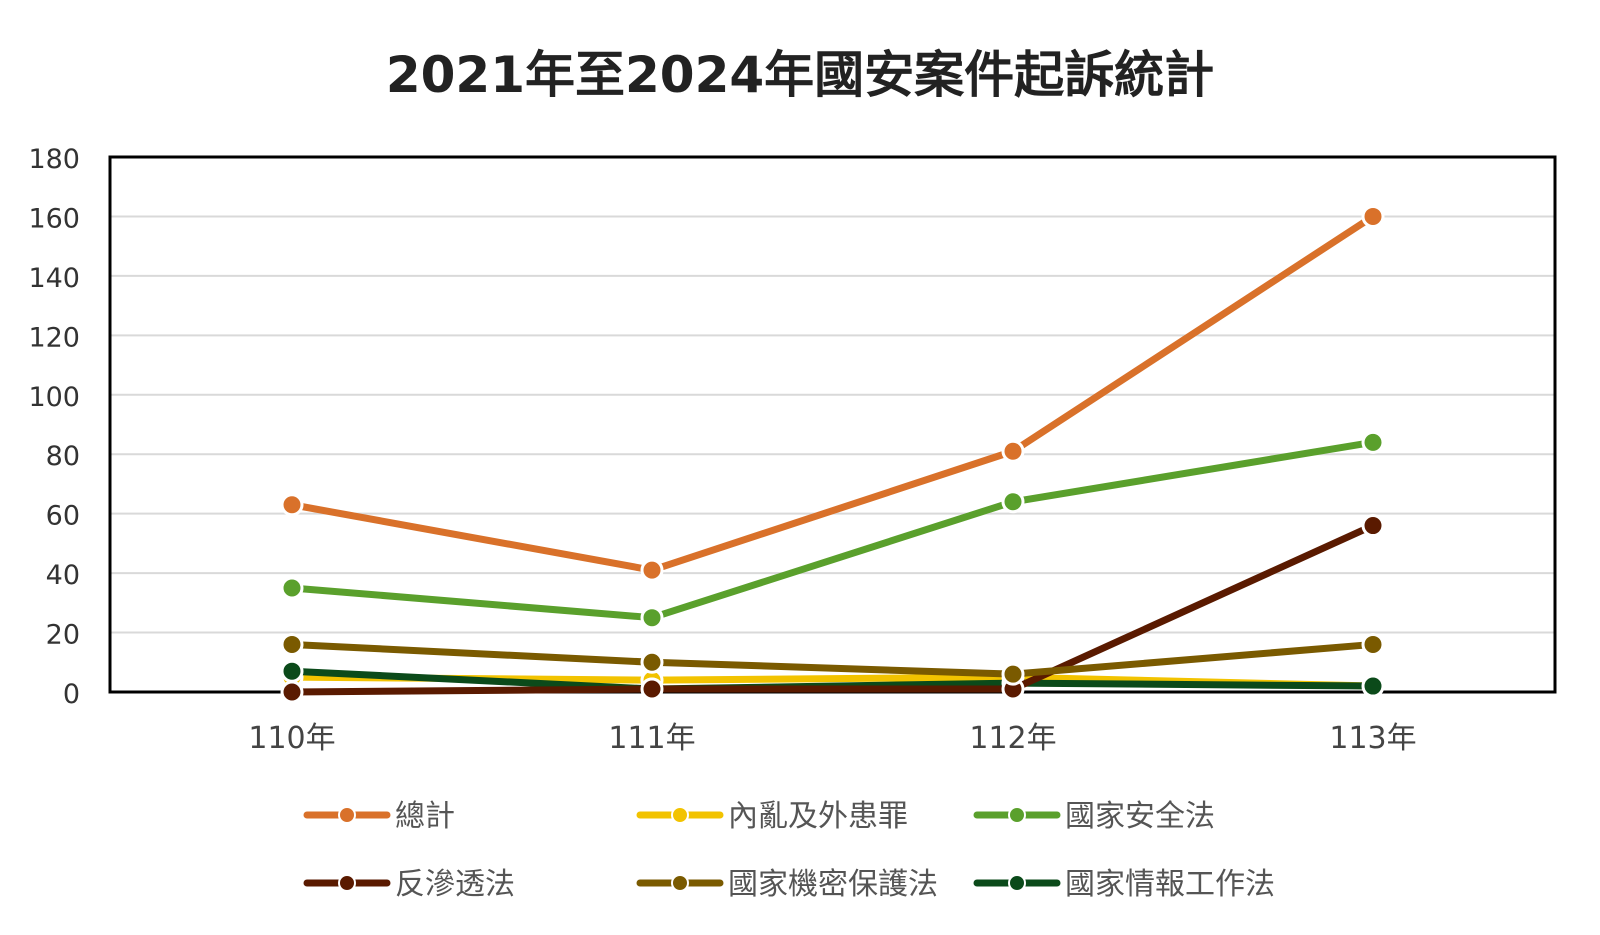  Describe the element at coordinates (63, 575) in the screenshot. I see `y-tick-label: 40` at that location.